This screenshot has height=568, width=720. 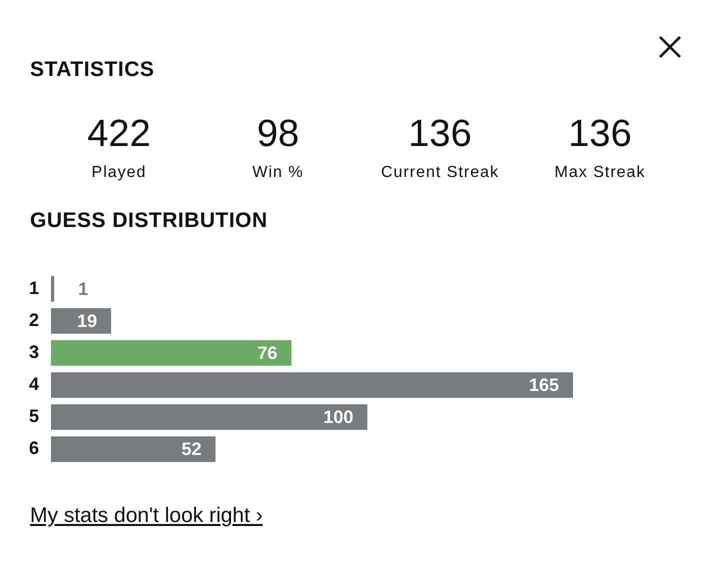 I want to click on data-label: 100, so click(x=338, y=417).